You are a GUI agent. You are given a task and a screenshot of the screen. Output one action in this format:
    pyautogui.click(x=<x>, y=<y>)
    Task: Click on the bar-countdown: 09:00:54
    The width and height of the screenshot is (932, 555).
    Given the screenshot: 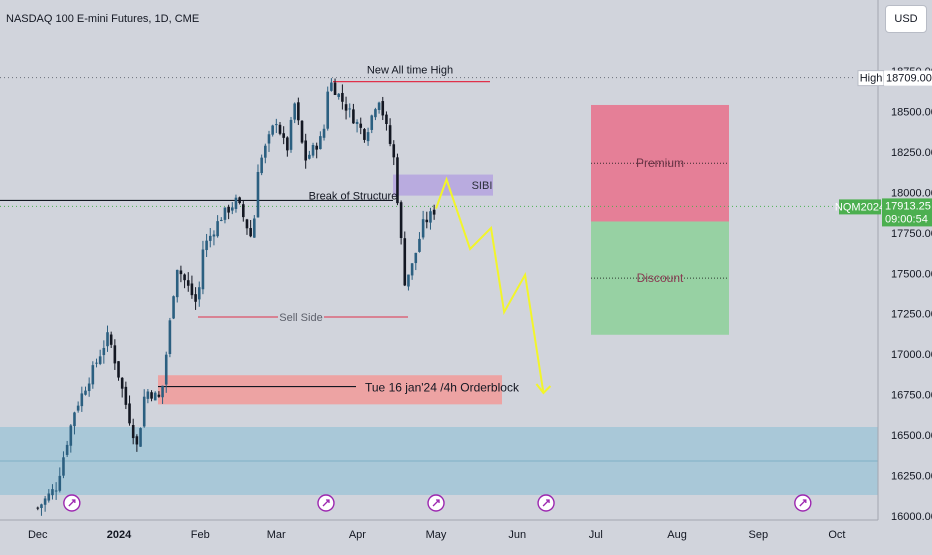 What is the action you would take?
    pyautogui.click(x=906, y=219)
    